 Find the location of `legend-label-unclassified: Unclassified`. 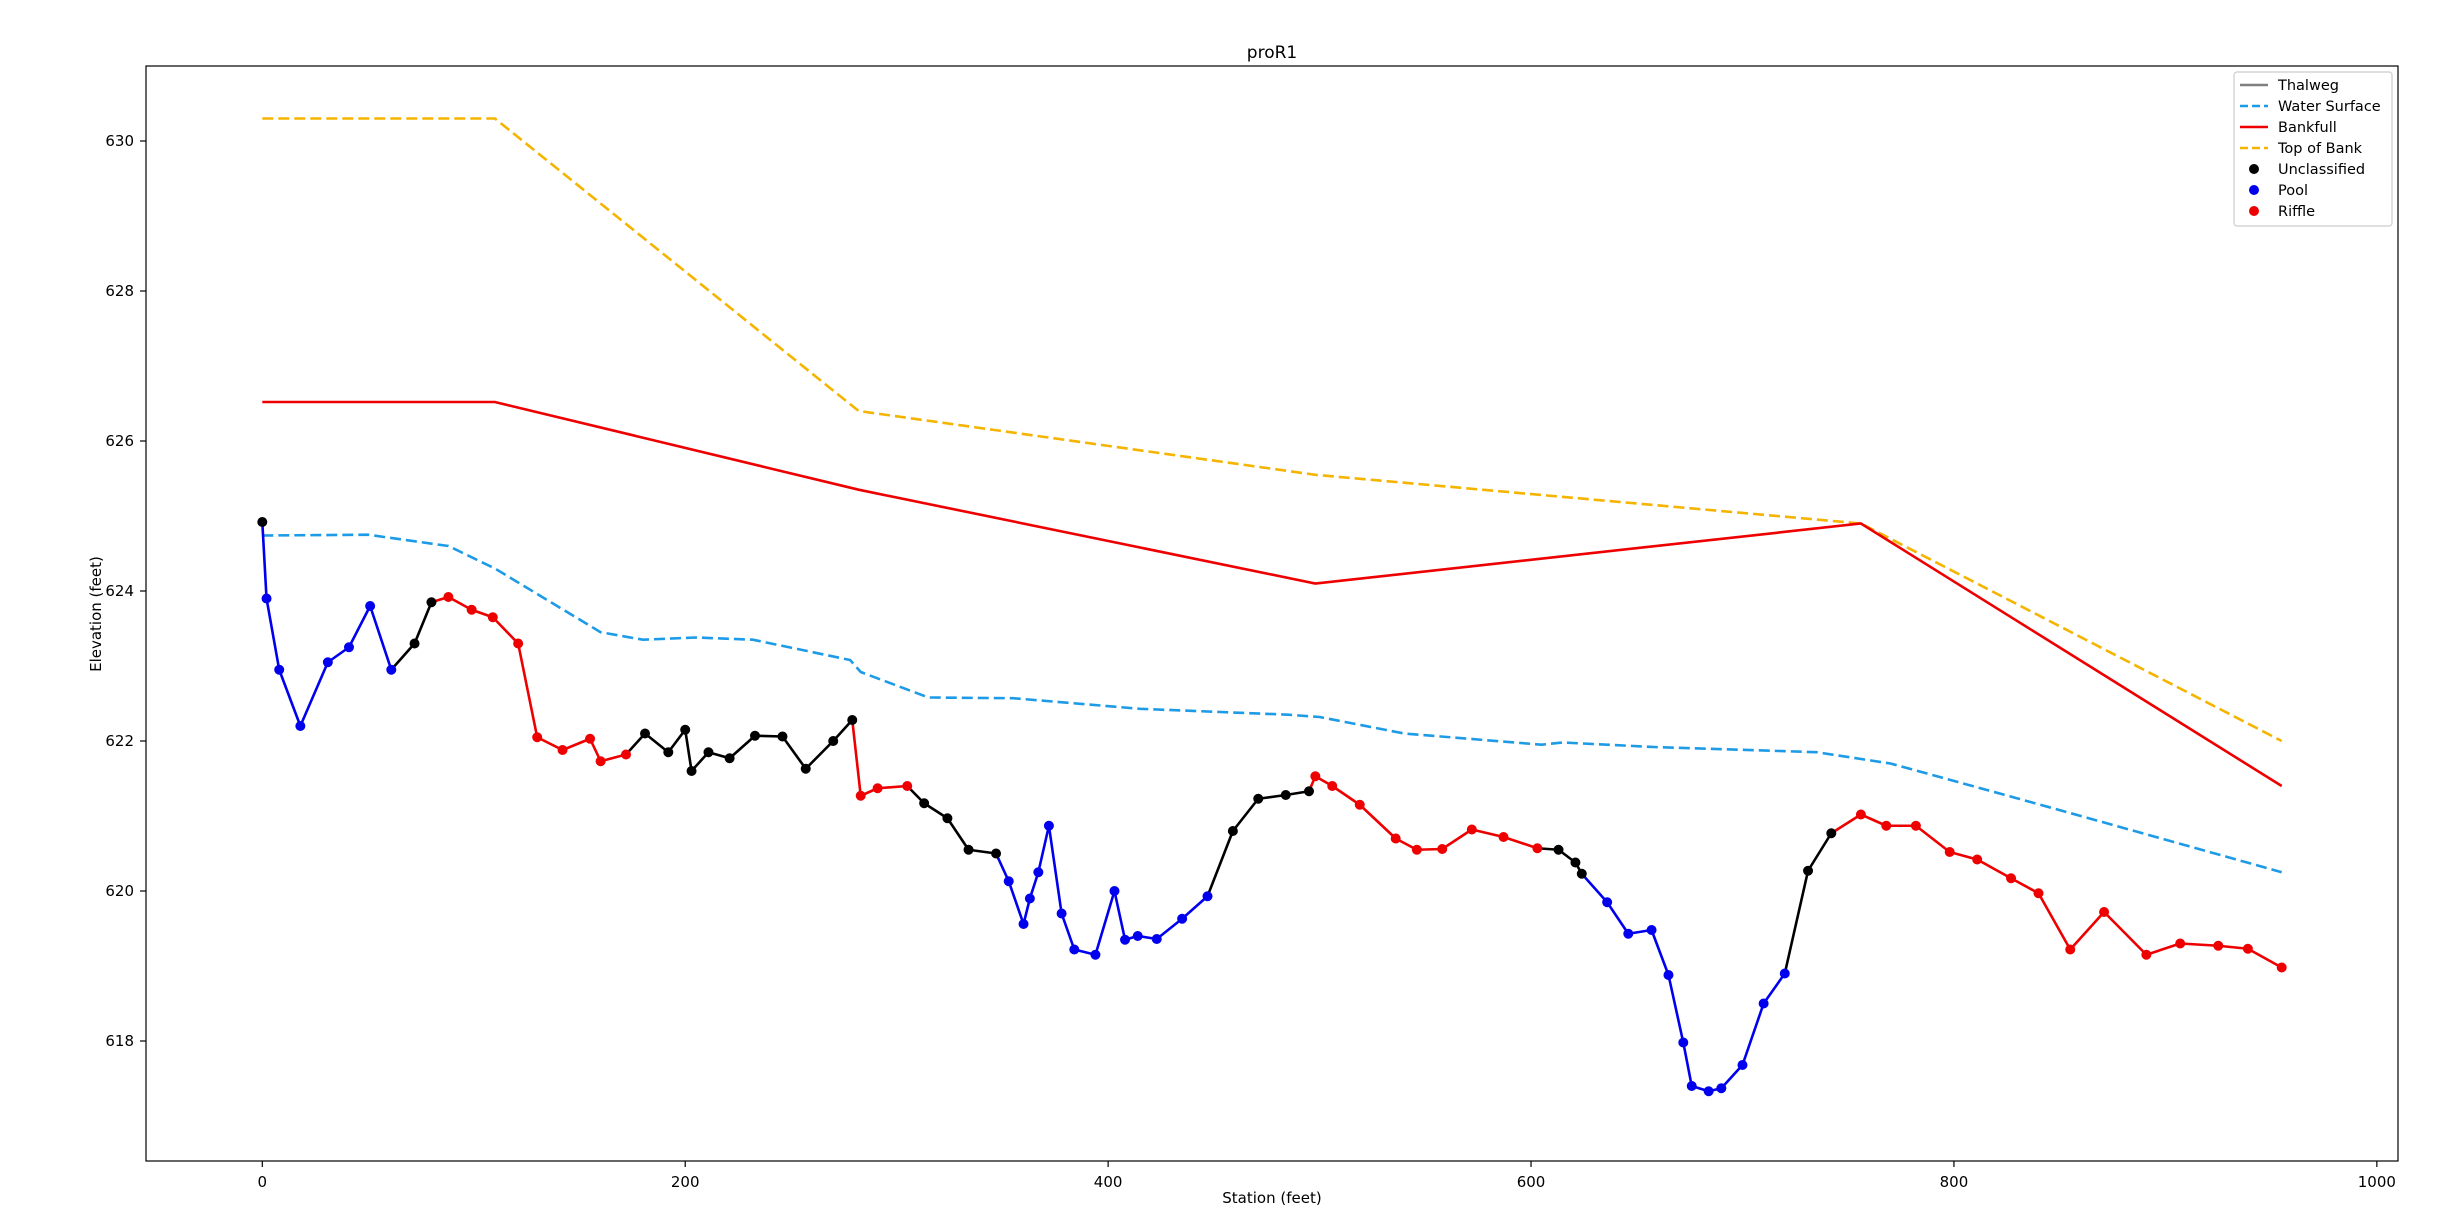

legend-label-unclassified: Unclassified is located at coordinates (2321, 170).